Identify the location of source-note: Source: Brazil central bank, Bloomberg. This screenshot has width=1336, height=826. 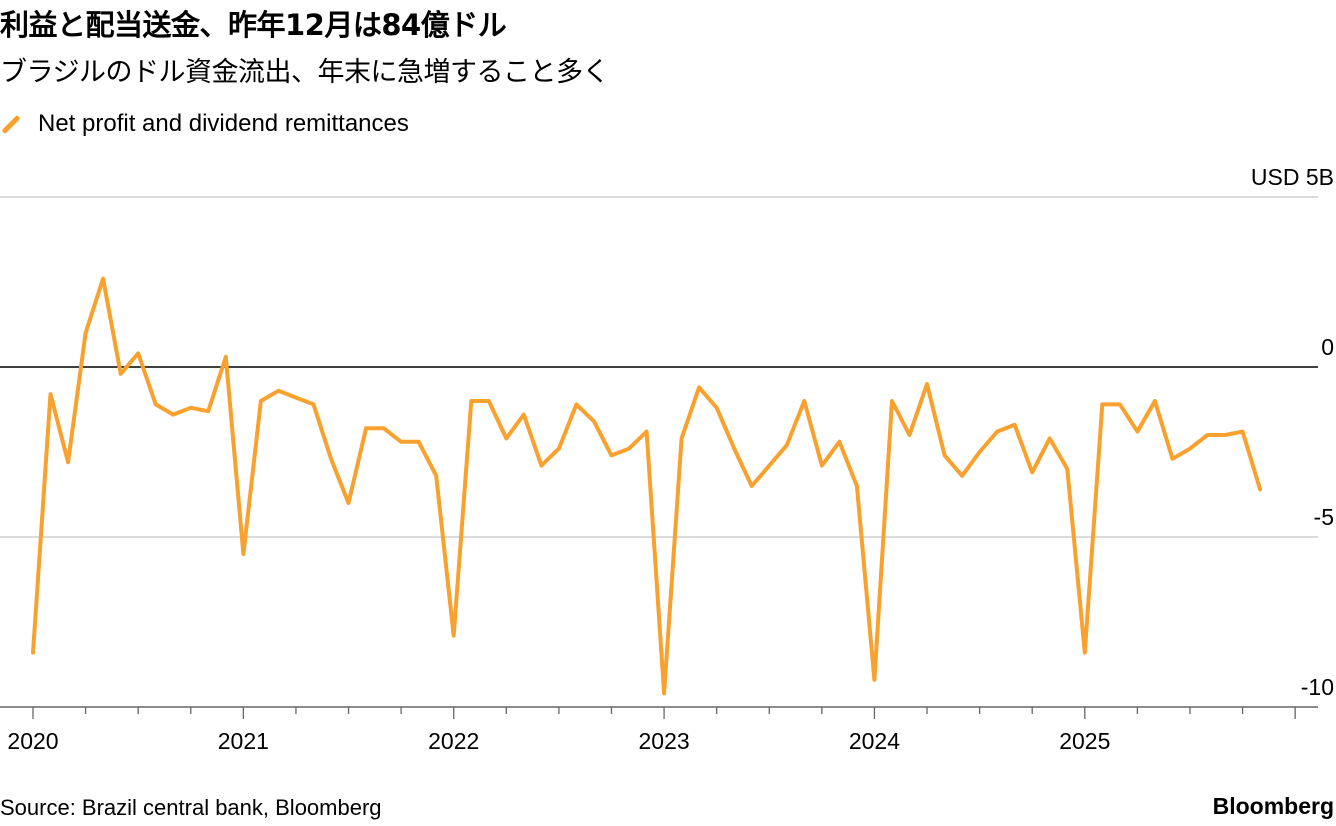
(191, 807).